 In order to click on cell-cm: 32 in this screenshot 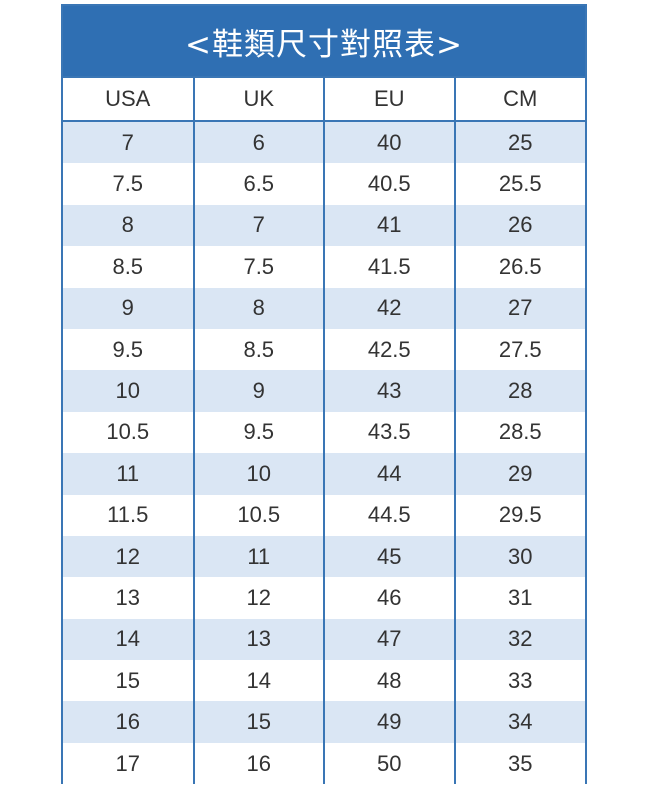, I will do `click(519, 639)`.